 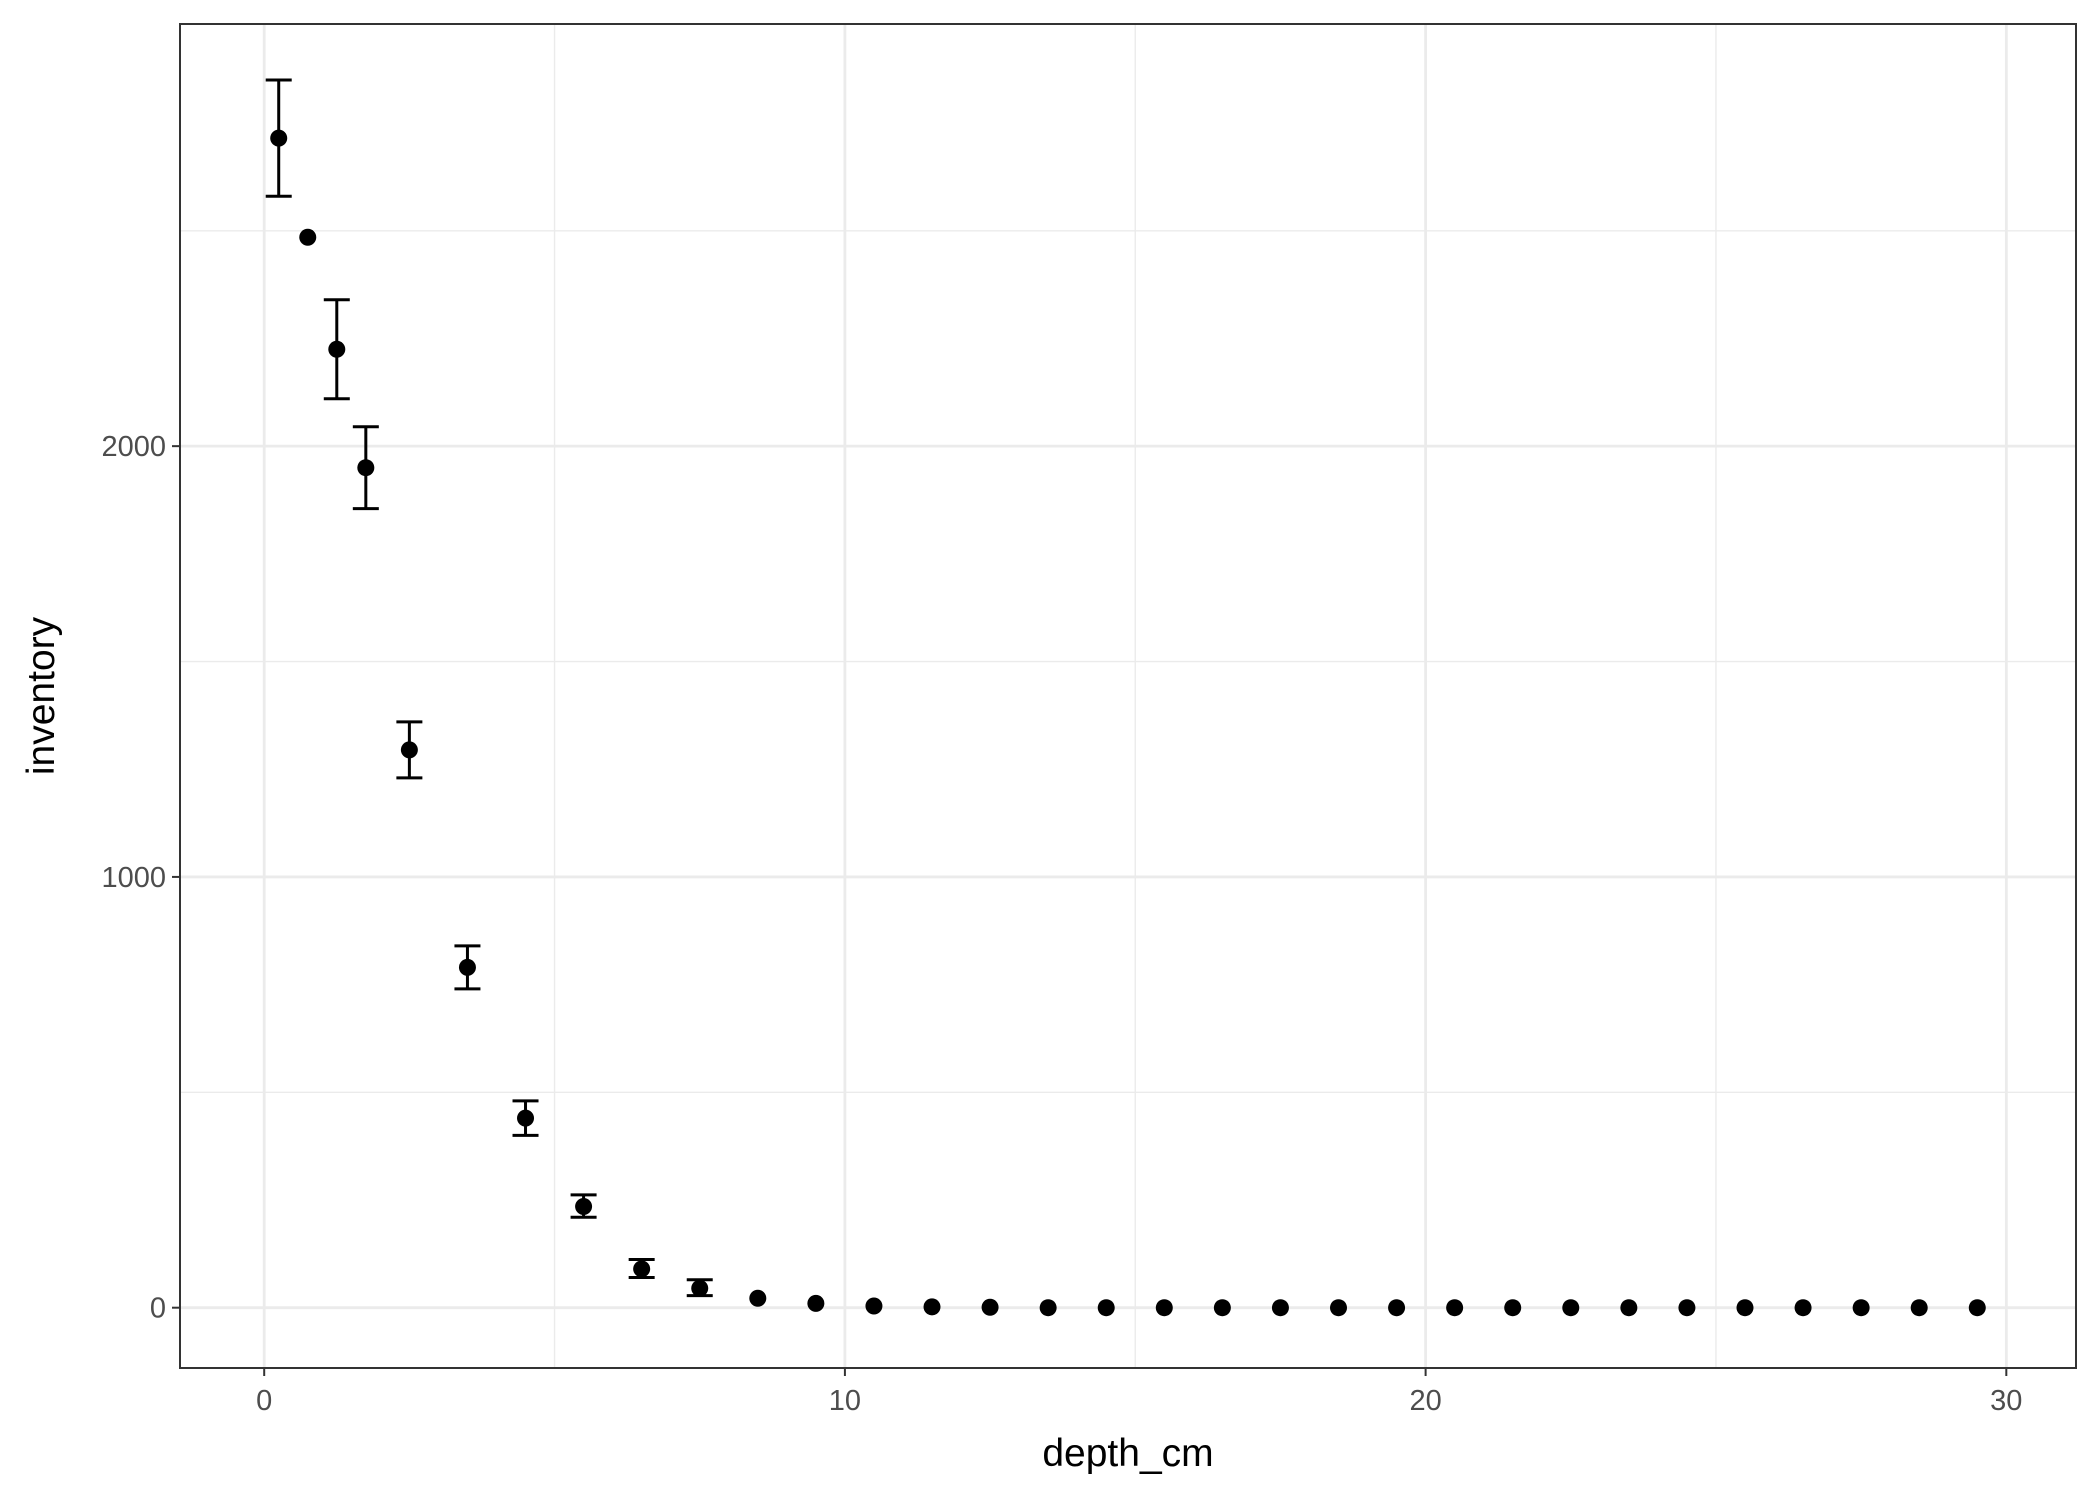 What do you see at coordinates (1127, 1453) in the screenshot?
I see `x-axis-title: depth_cm` at bounding box center [1127, 1453].